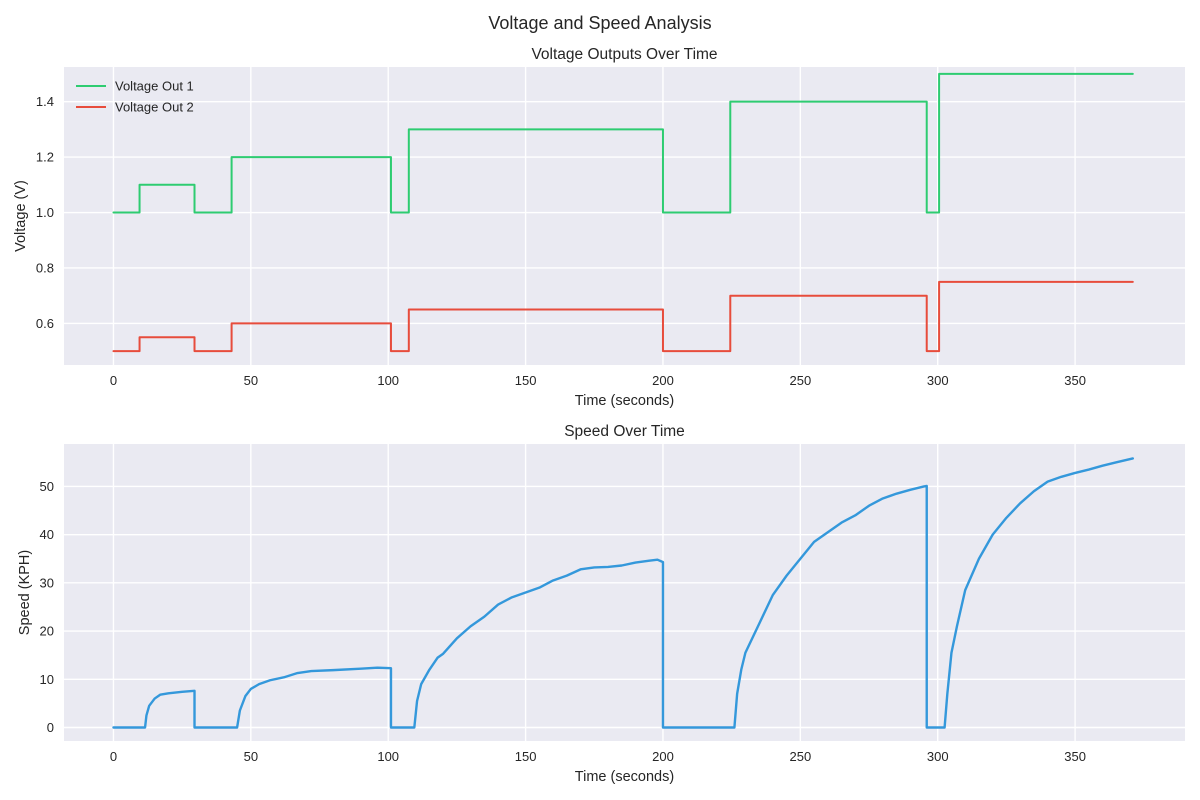 Image resolution: width=1200 pixels, height=800 pixels. Describe the element at coordinates (45, 212) in the screenshot. I see `y-tick-label: 1.0` at that location.